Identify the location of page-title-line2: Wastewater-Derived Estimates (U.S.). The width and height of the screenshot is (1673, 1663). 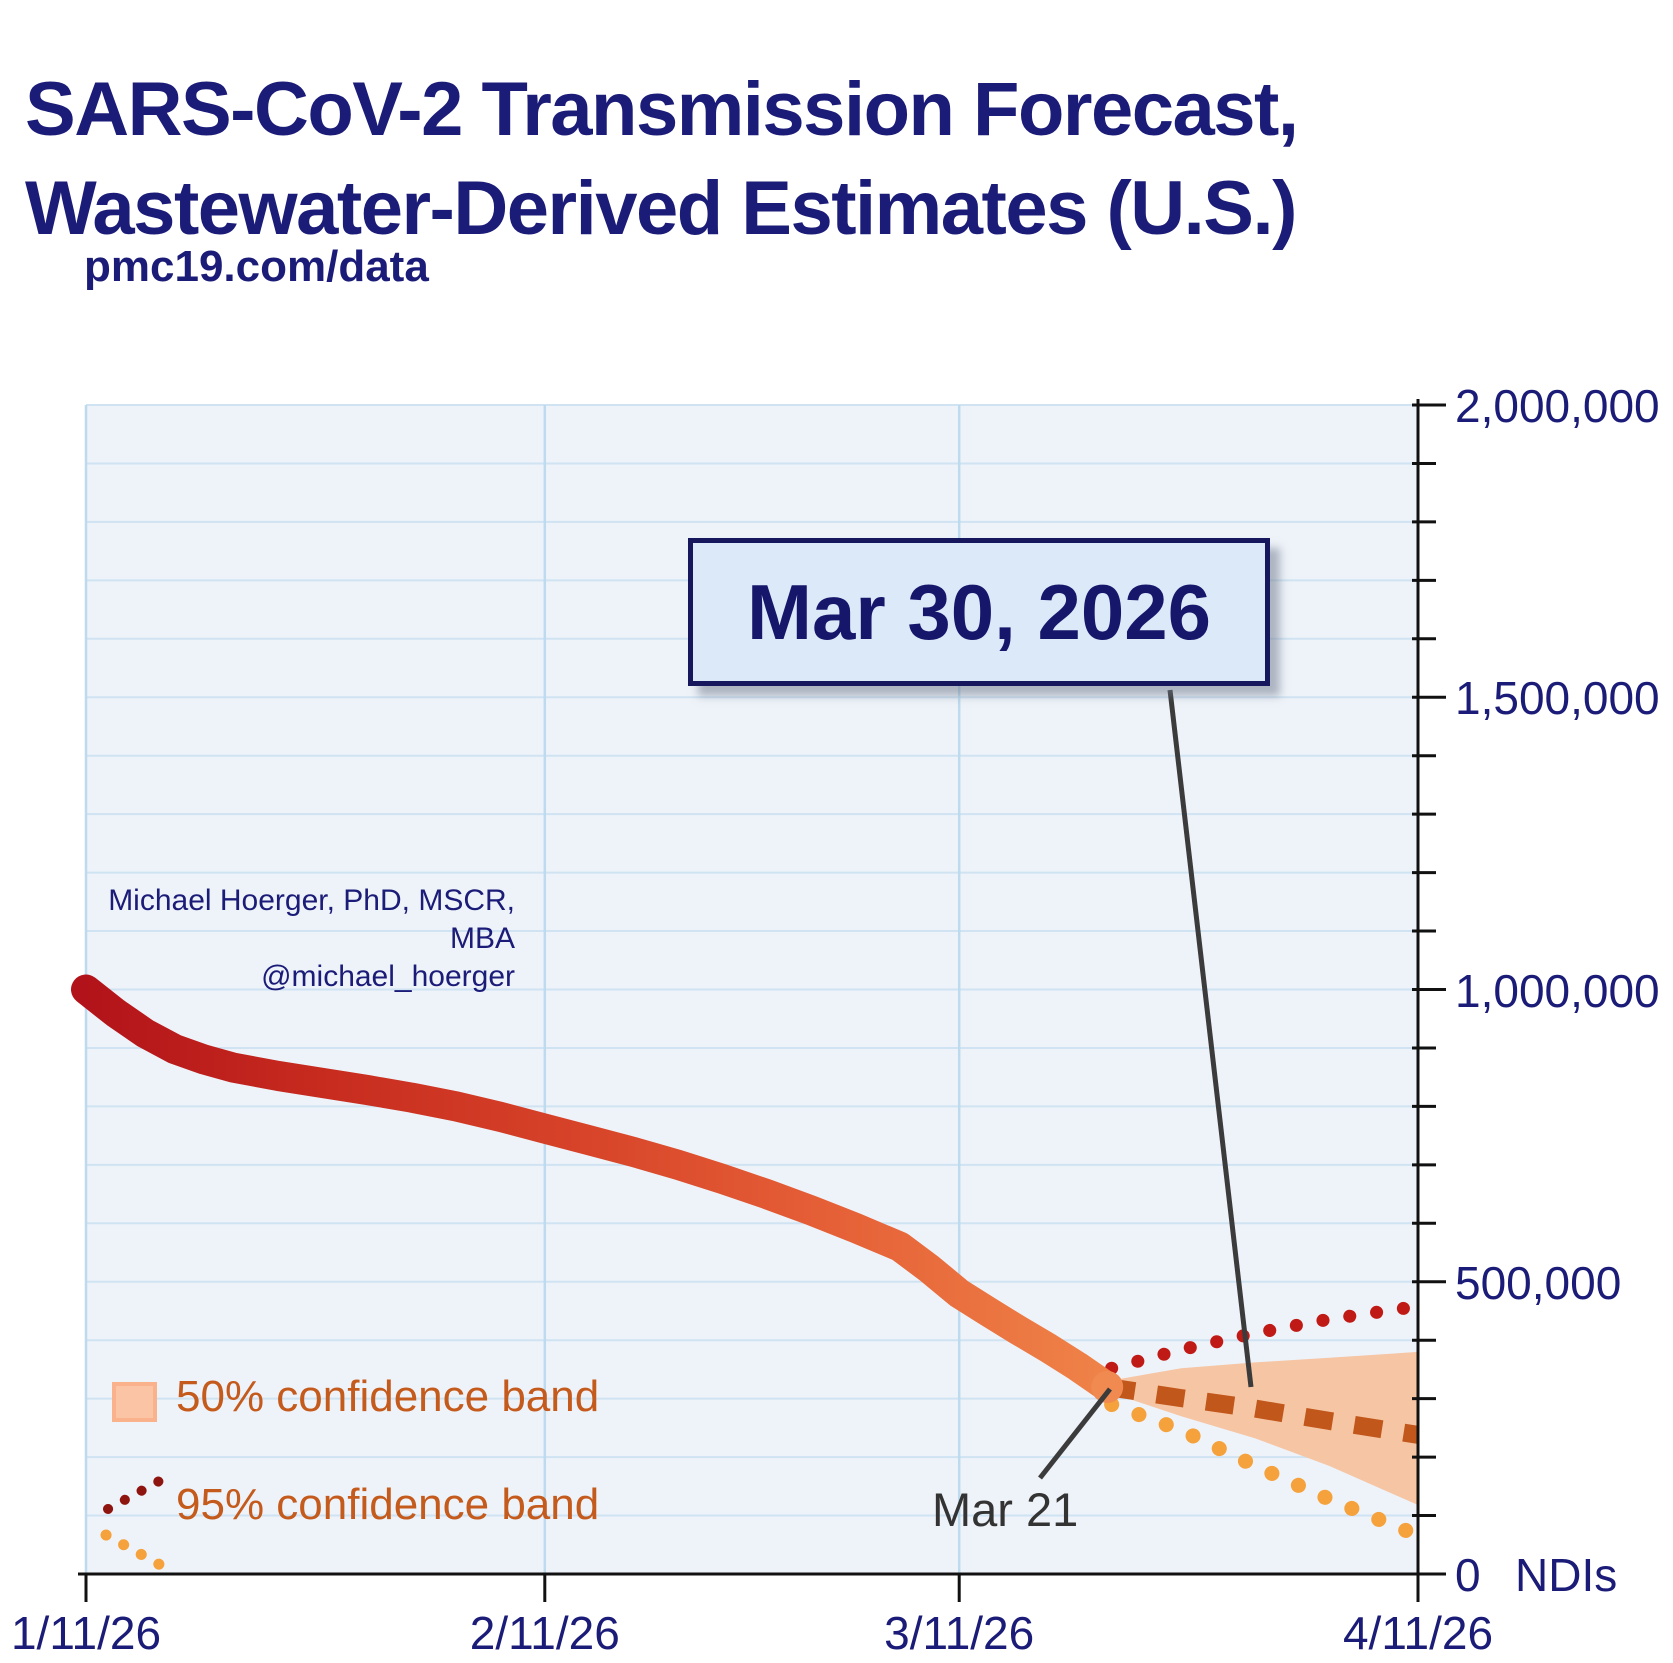
(661, 208).